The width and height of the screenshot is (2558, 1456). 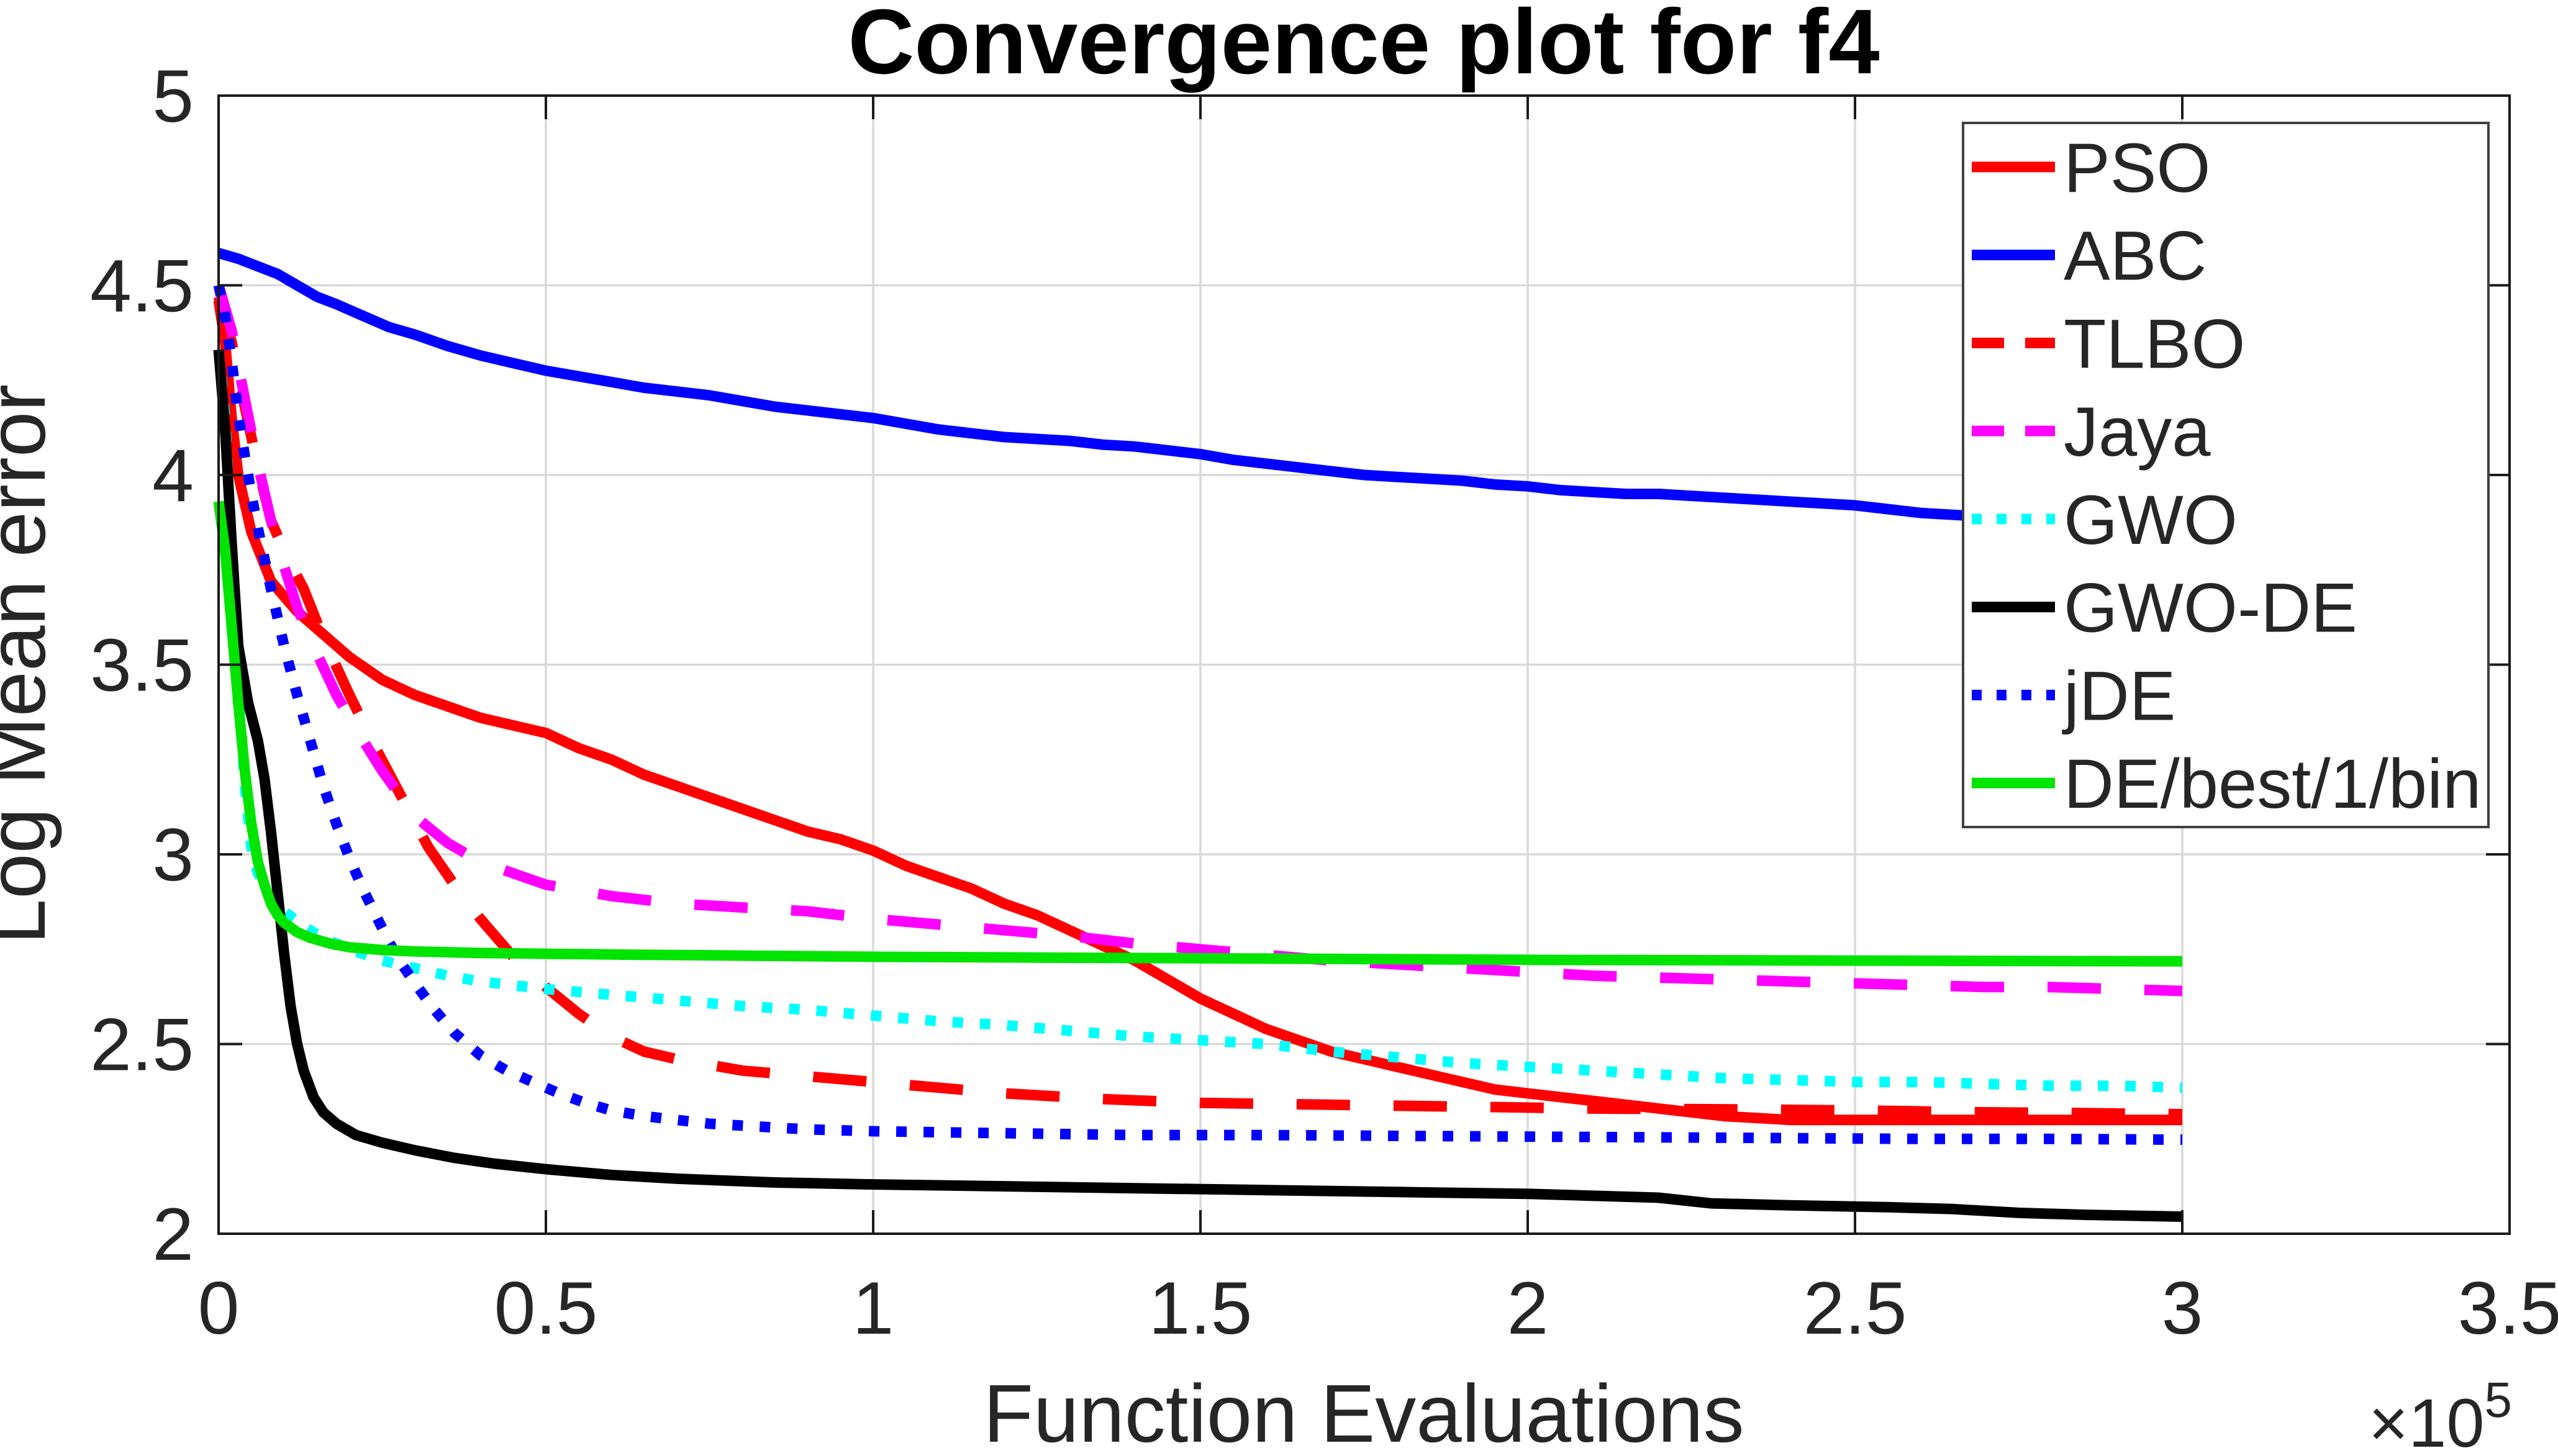 I want to click on x-tick-label-1.5: 1.5, so click(x=1201, y=1308).